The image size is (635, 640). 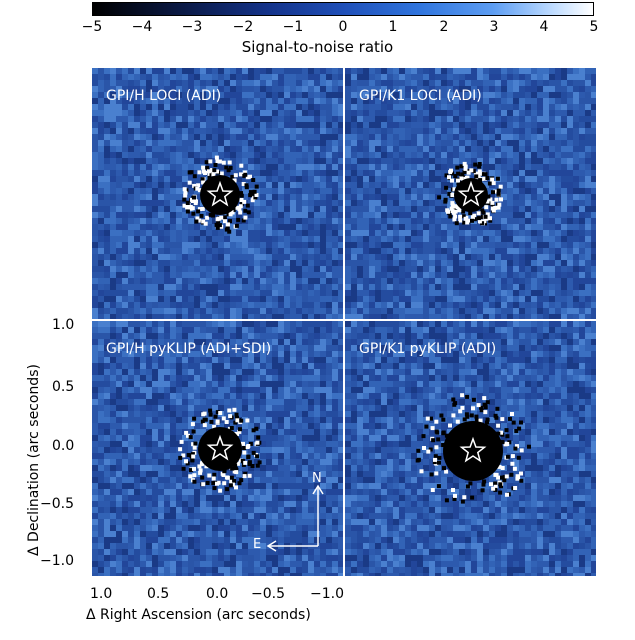 I want to click on y-tick: 1.0, so click(x=63, y=325).